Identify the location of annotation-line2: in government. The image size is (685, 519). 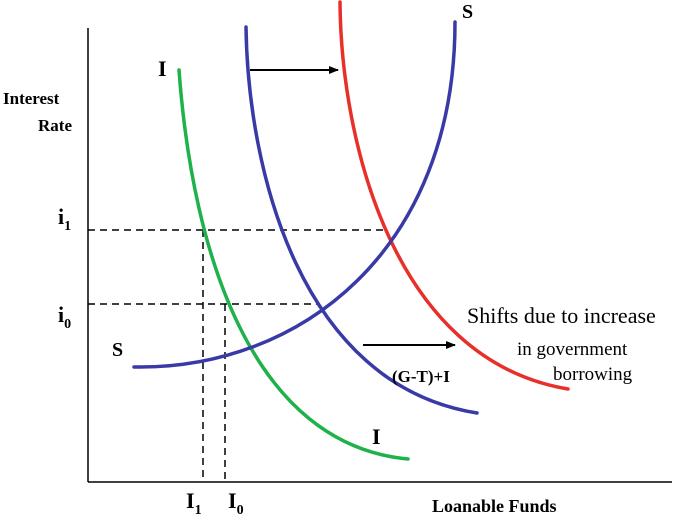
(572, 349).